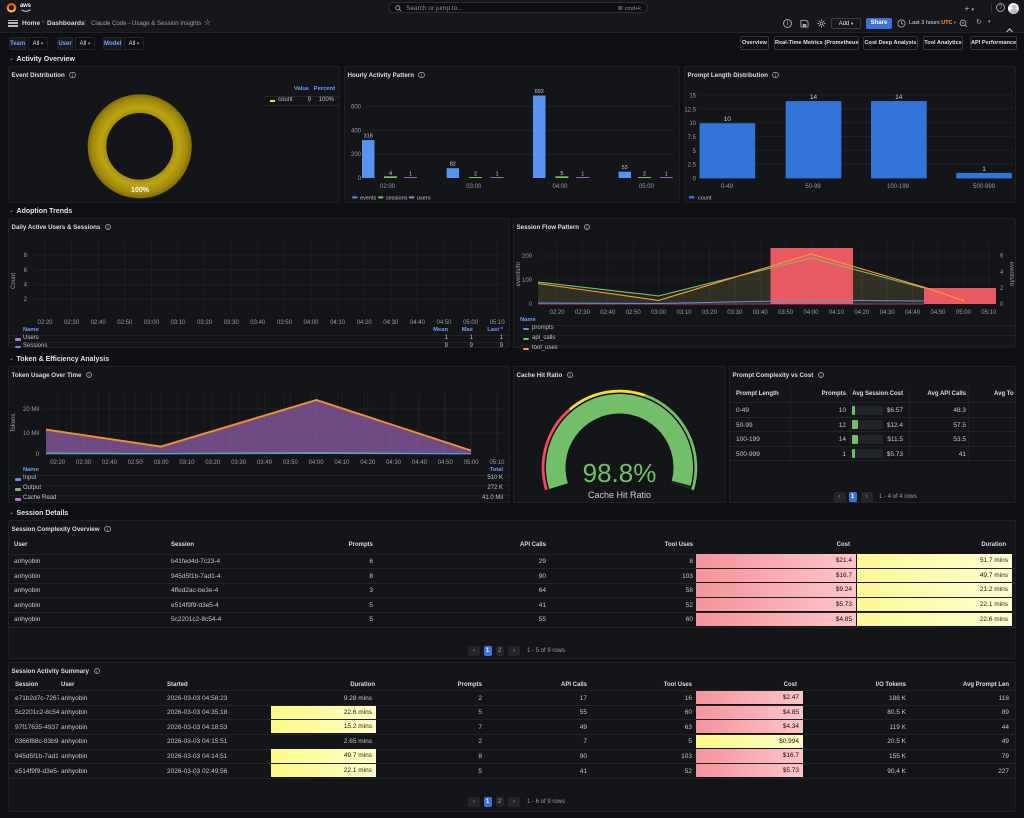  Describe the element at coordinates (519, 274) in the screenshot. I see `svg-text: events/hr` at that location.